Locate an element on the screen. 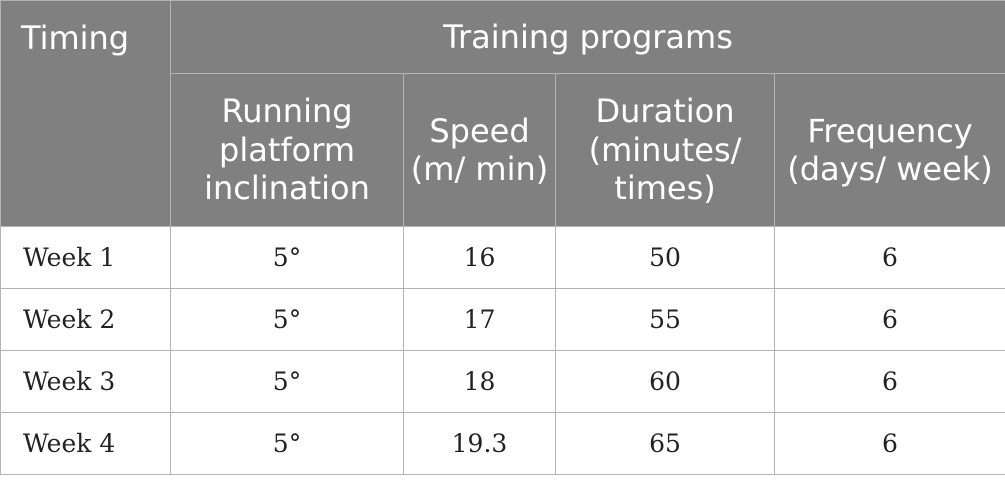 This screenshot has height=491, width=1005. table-row: Week 3 5° 18 60 6 is located at coordinates (502, 381).